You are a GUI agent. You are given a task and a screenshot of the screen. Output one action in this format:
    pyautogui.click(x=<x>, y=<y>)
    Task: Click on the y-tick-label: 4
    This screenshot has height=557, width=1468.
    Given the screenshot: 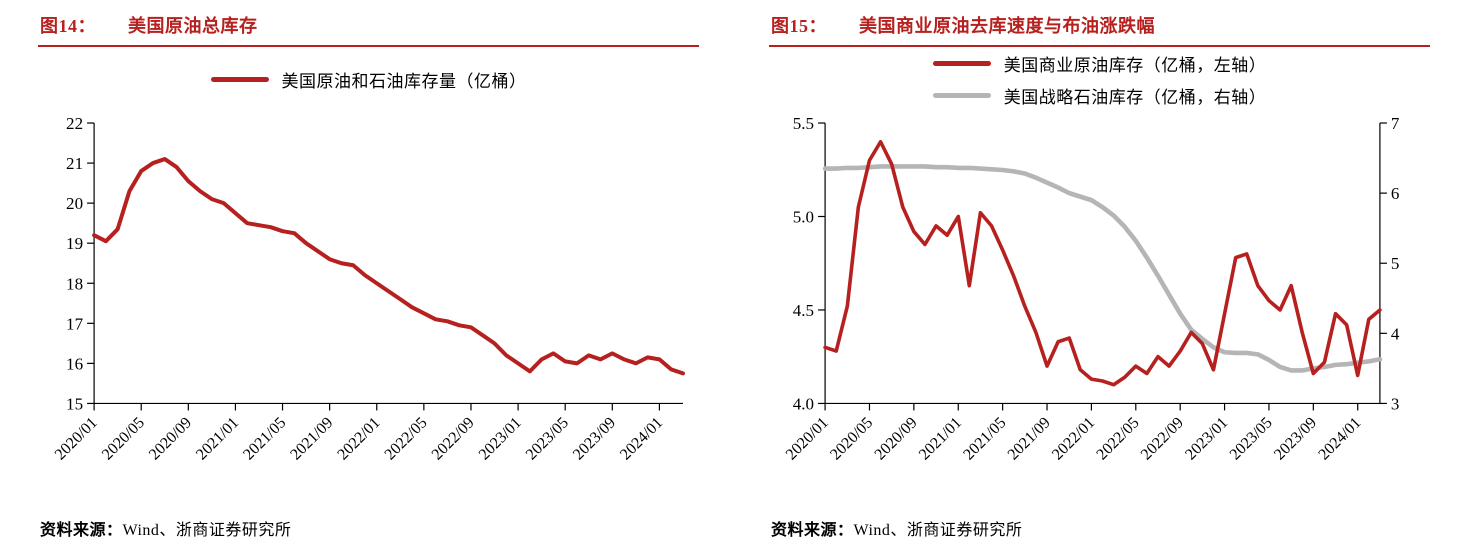 What is the action you would take?
    pyautogui.click(x=1395, y=333)
    